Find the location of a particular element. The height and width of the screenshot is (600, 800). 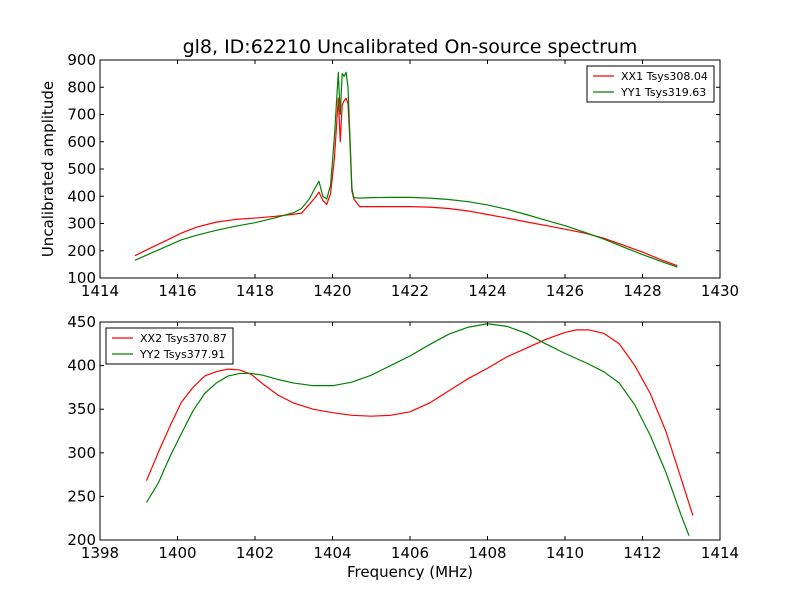

legend: XX1 Tsys308.04 YY1 Tsys319.63 is located at coordinates (650, 84).